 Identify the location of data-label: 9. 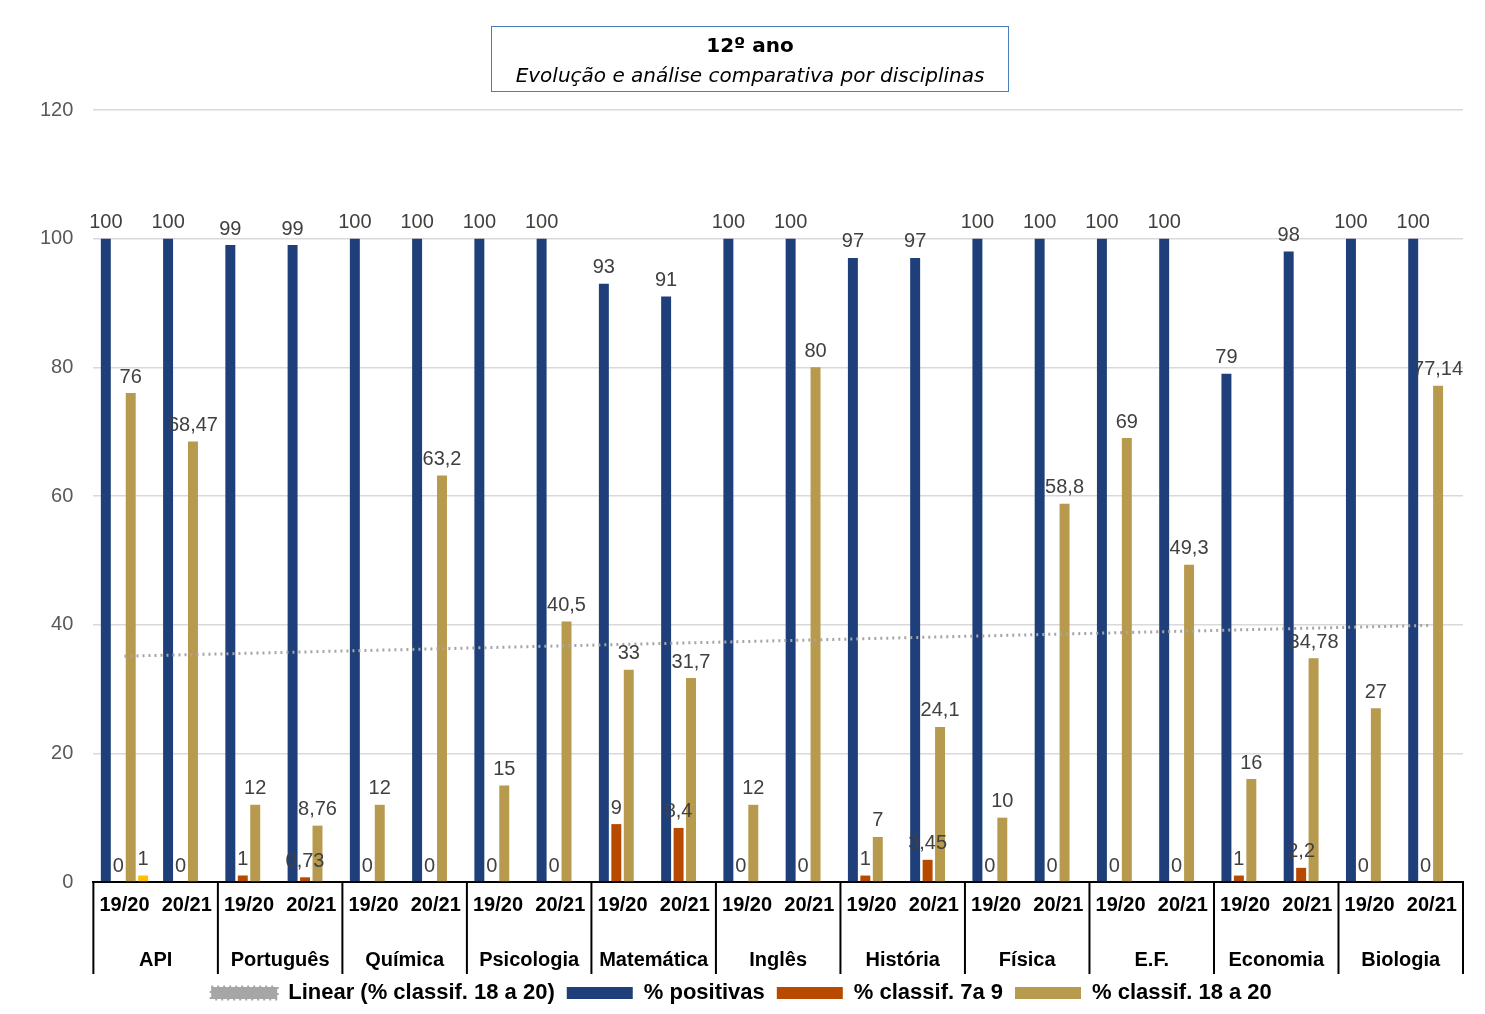
(616, 806).